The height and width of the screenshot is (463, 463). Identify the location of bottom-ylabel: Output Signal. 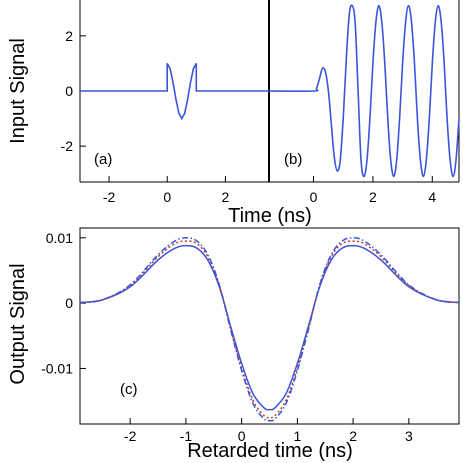
(18, 323).